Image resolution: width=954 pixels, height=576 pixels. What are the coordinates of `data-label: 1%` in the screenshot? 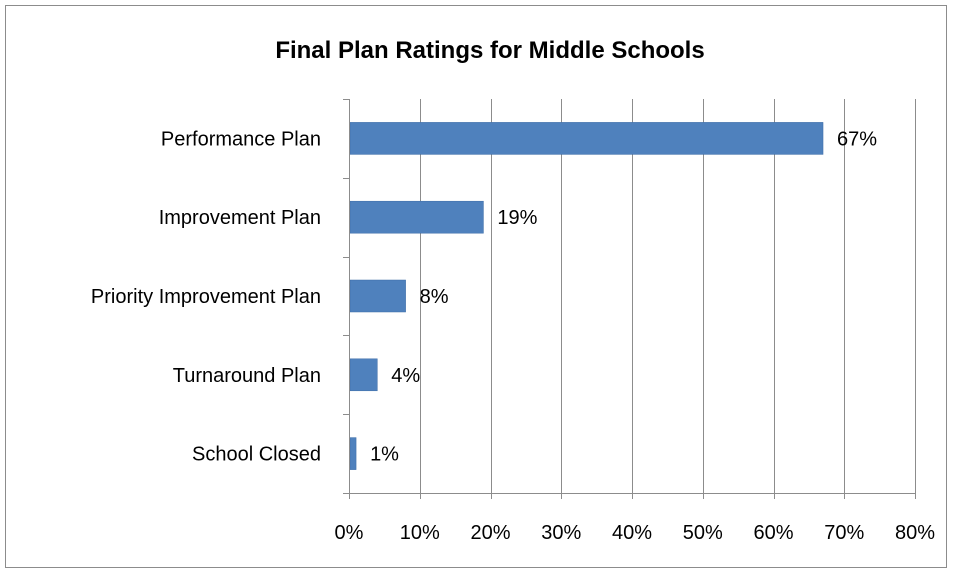 It's located at (384, 455).